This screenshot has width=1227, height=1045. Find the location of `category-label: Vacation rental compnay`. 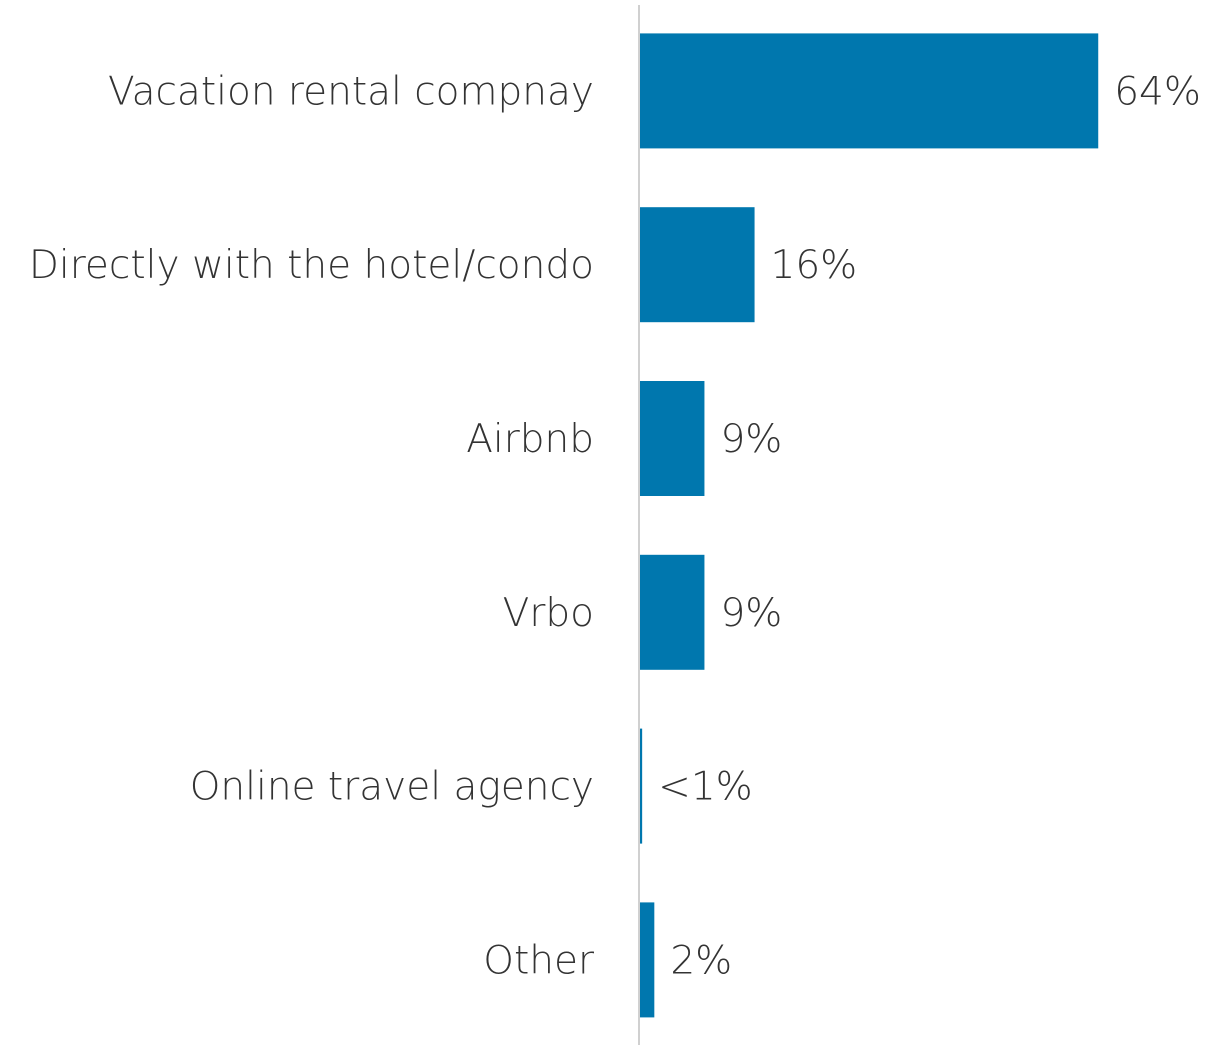

category-label: Vacation rental compnay is located at coordinates (351, 91).